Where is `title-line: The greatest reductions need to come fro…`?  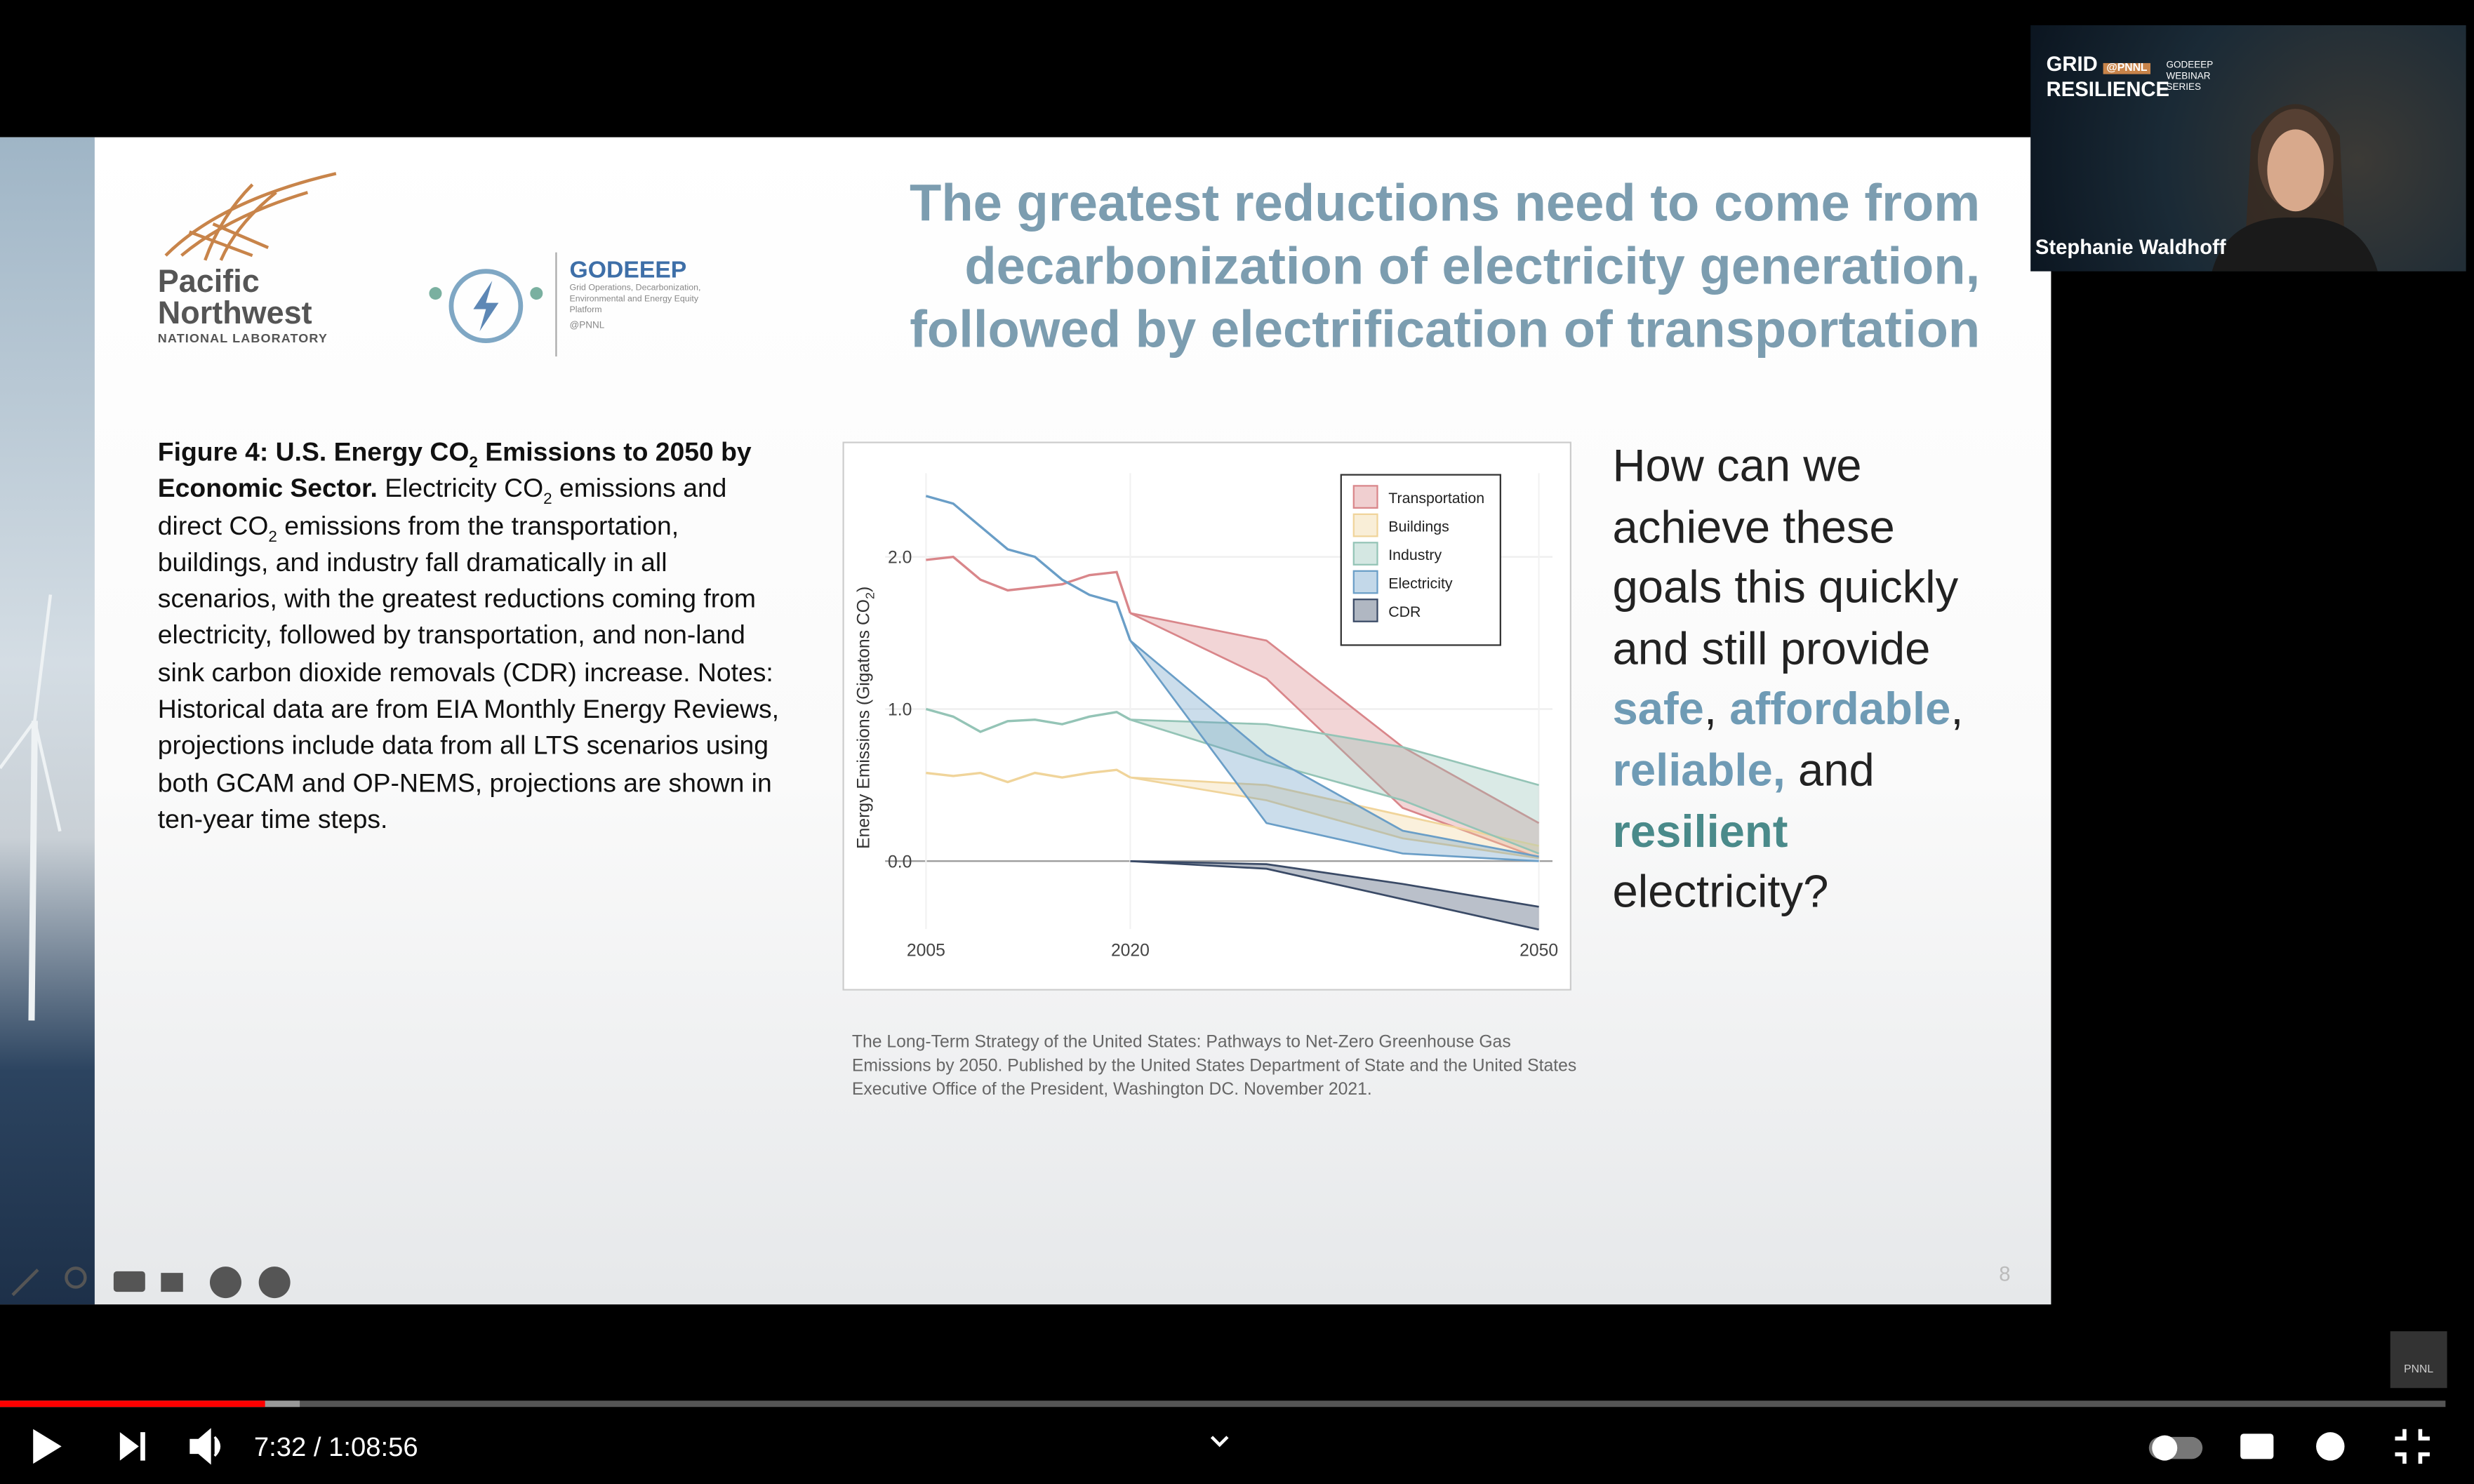
title-line: The greatest reductions need to come fro… is located at coordinates (1445, 202).